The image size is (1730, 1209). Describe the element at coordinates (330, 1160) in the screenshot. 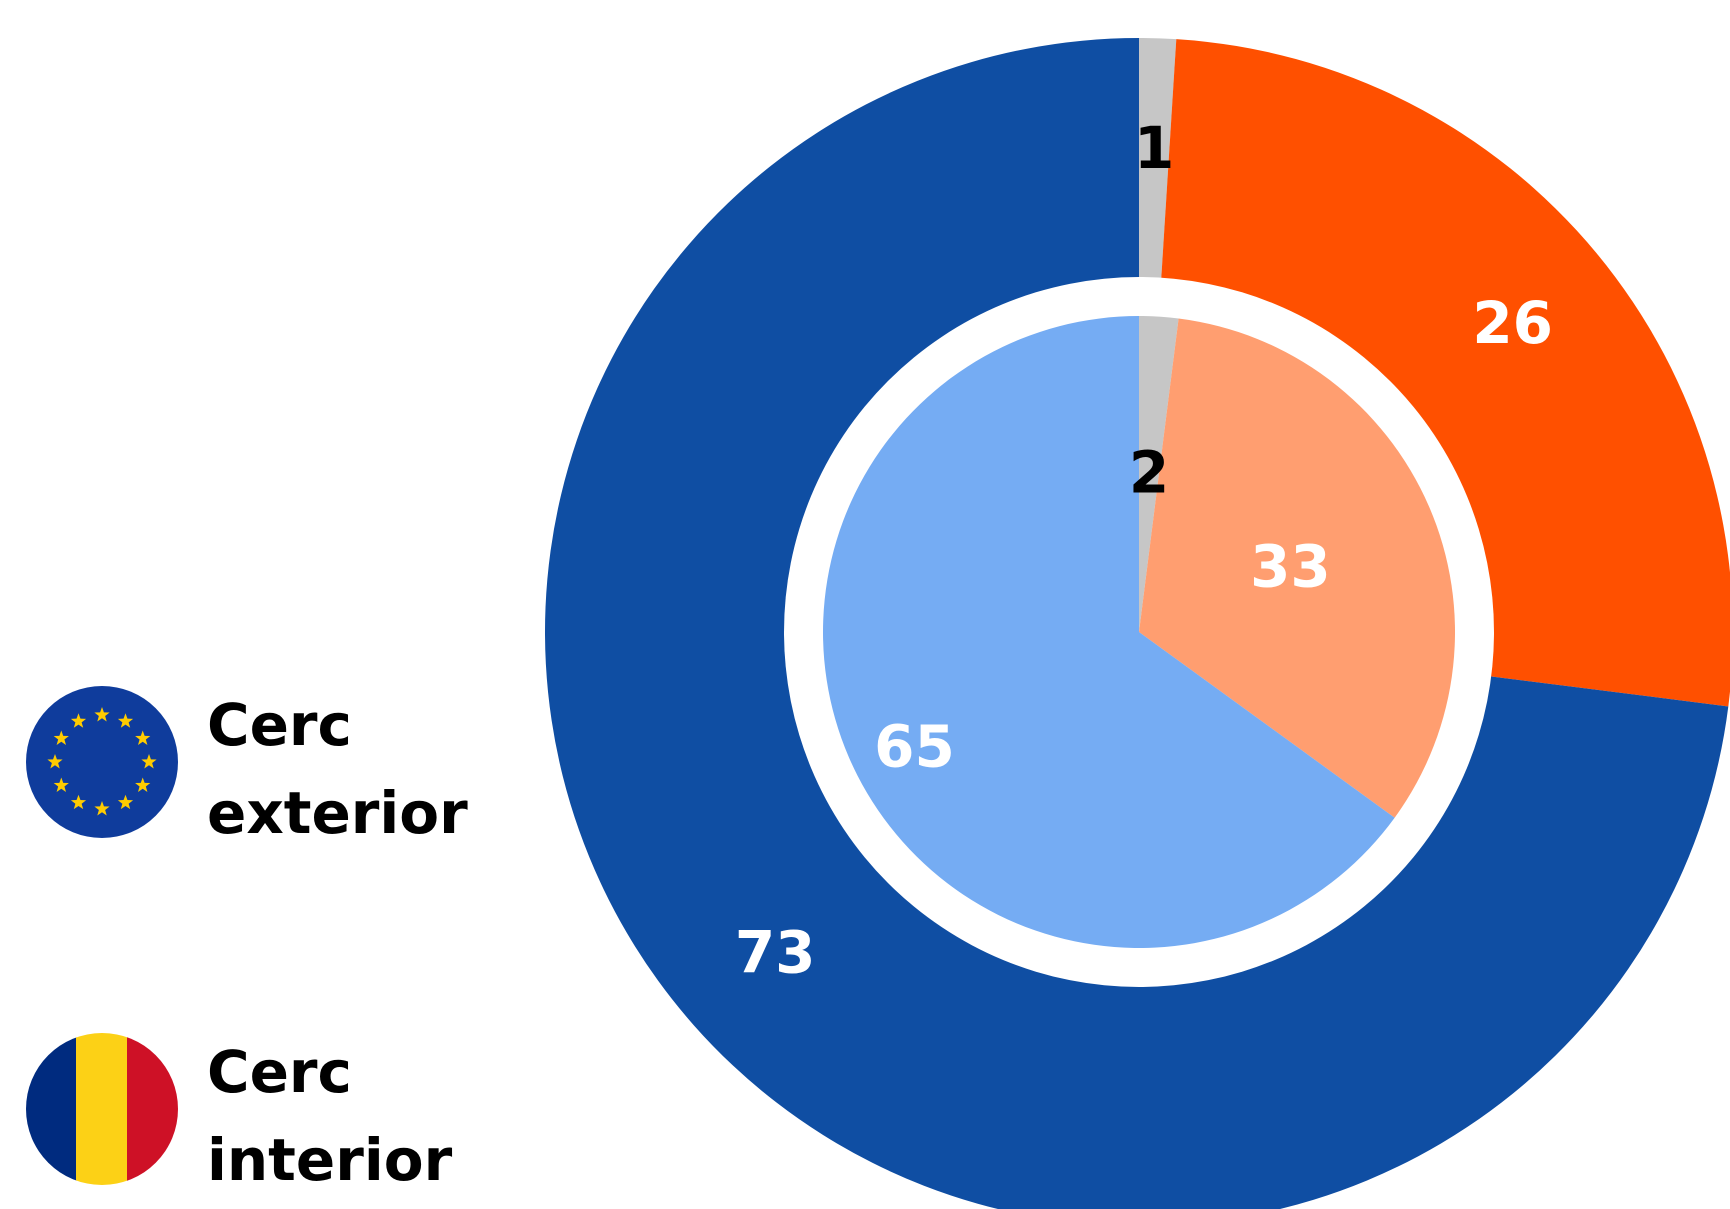

I see `legend-inner-line2: interior` at that location.